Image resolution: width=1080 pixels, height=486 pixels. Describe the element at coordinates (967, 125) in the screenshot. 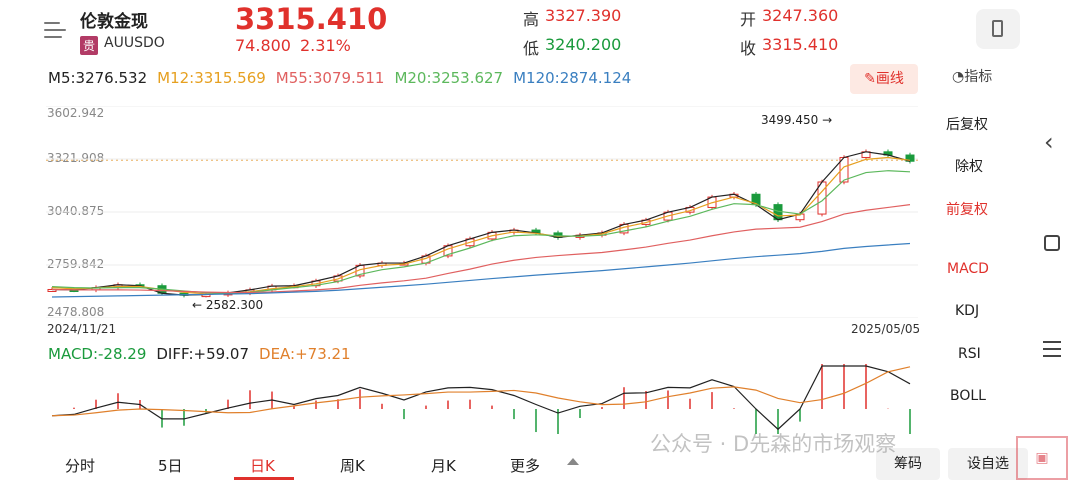

I see `side-hfq: 后复权` at that location.